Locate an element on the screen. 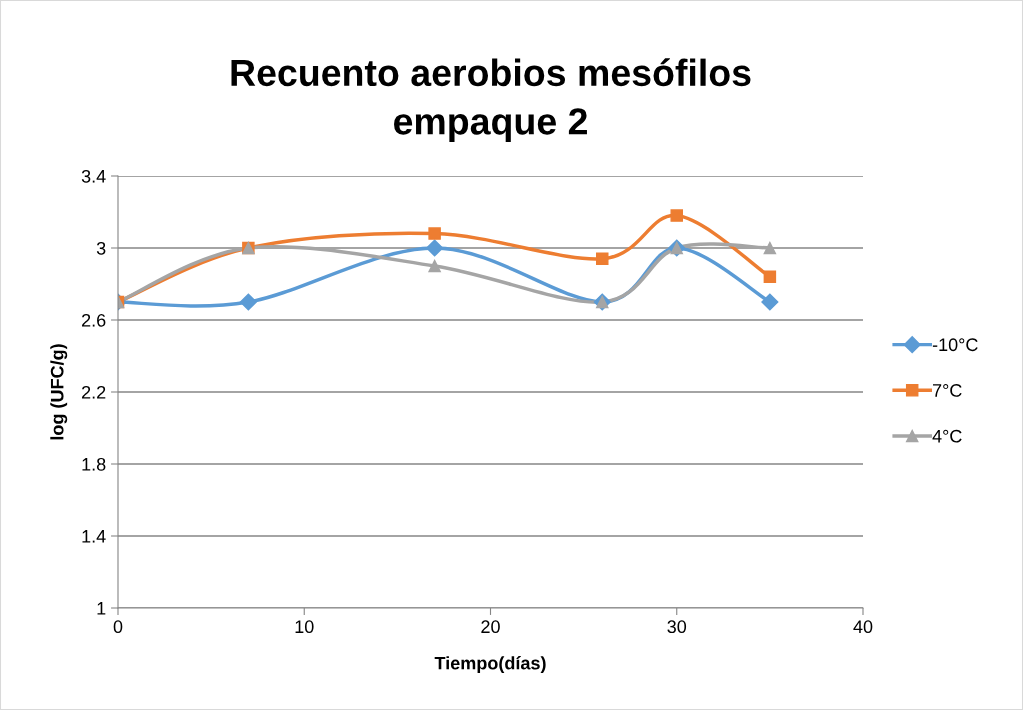 This screenshot has height=710, width=1023. y-tick-label: 1.4 is located at coordinates (94, 536).